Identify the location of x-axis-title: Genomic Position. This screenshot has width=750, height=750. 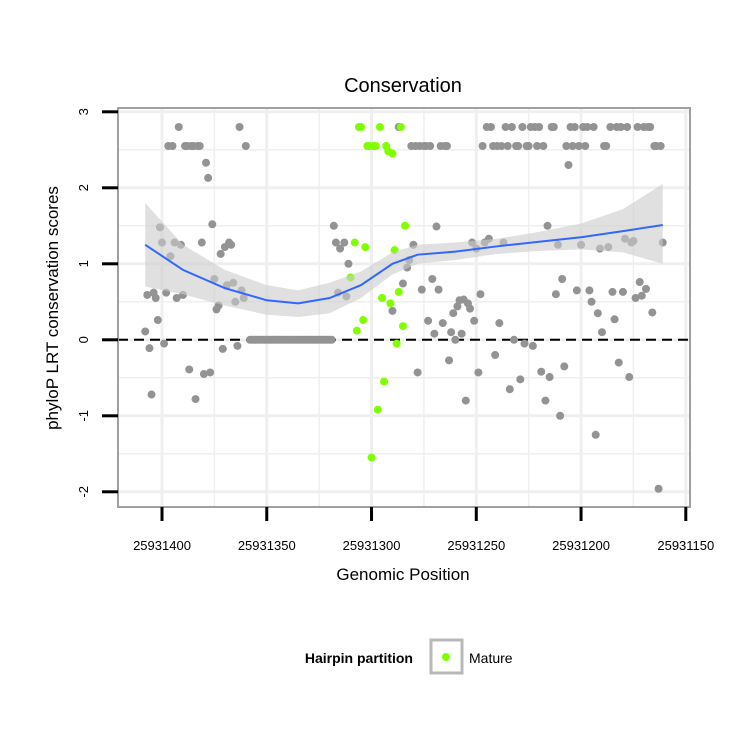
(402, 574).